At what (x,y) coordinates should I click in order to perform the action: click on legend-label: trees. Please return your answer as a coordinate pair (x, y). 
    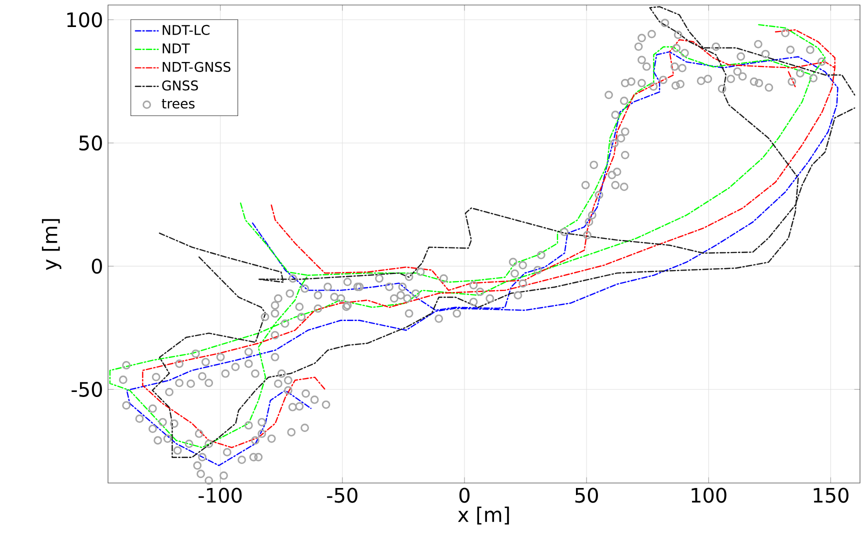
    Looking at the image, I should click on (178, 104).